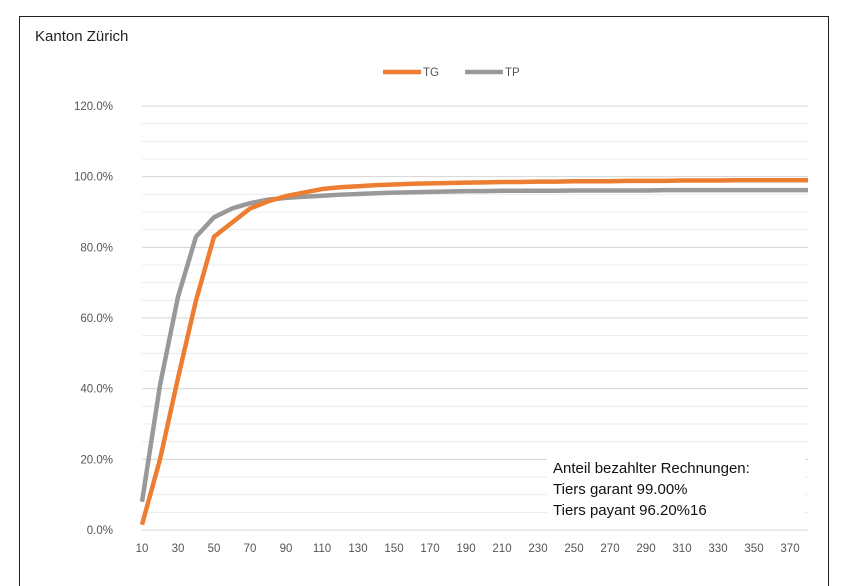 The height and width of the screenshot is (586, 848). I want to click on x-tick-label: 130, so click(357, 549).